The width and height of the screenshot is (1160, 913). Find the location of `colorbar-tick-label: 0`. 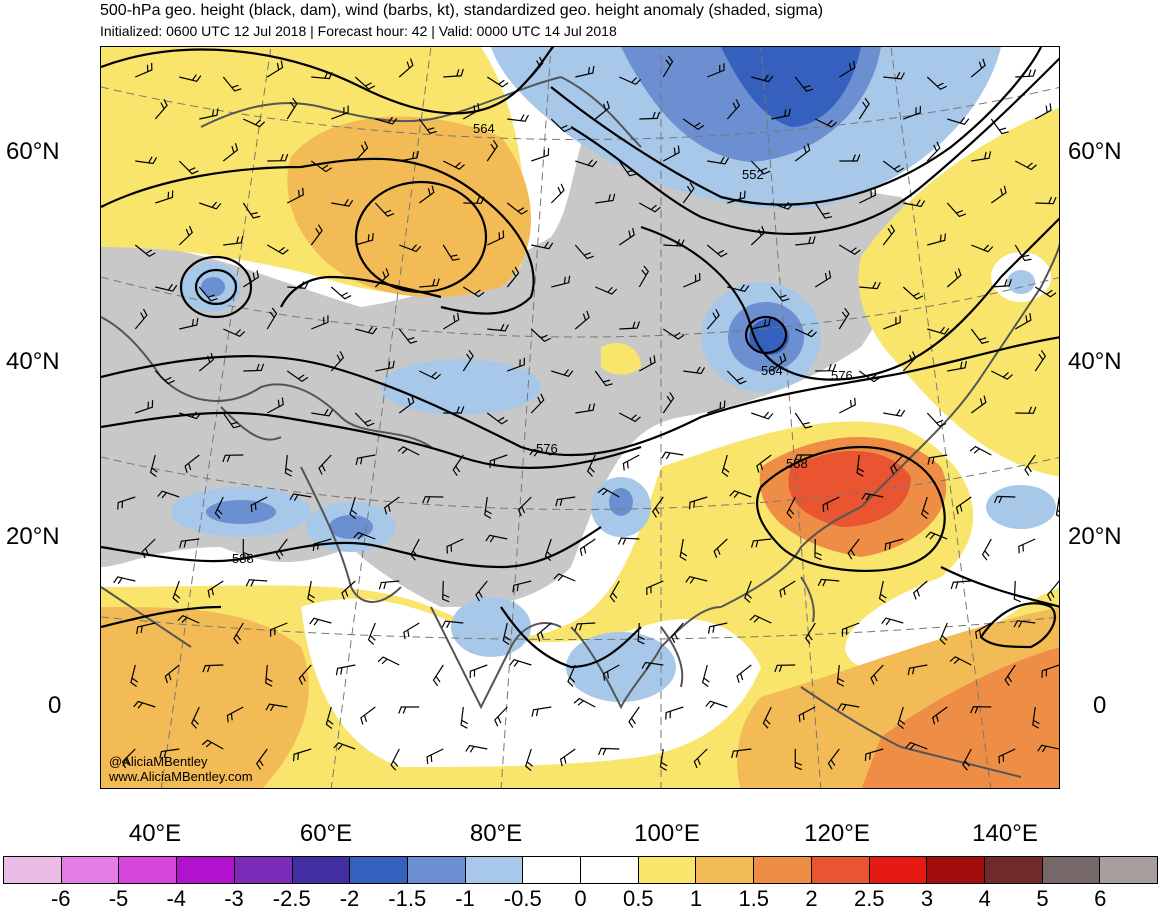

colorbar-tick-label: 0 is located at coordinates (580, 898).